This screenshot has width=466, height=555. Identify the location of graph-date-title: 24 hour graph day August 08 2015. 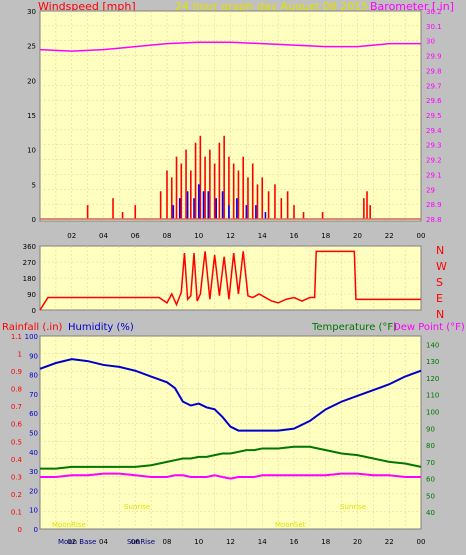
(271, 6).